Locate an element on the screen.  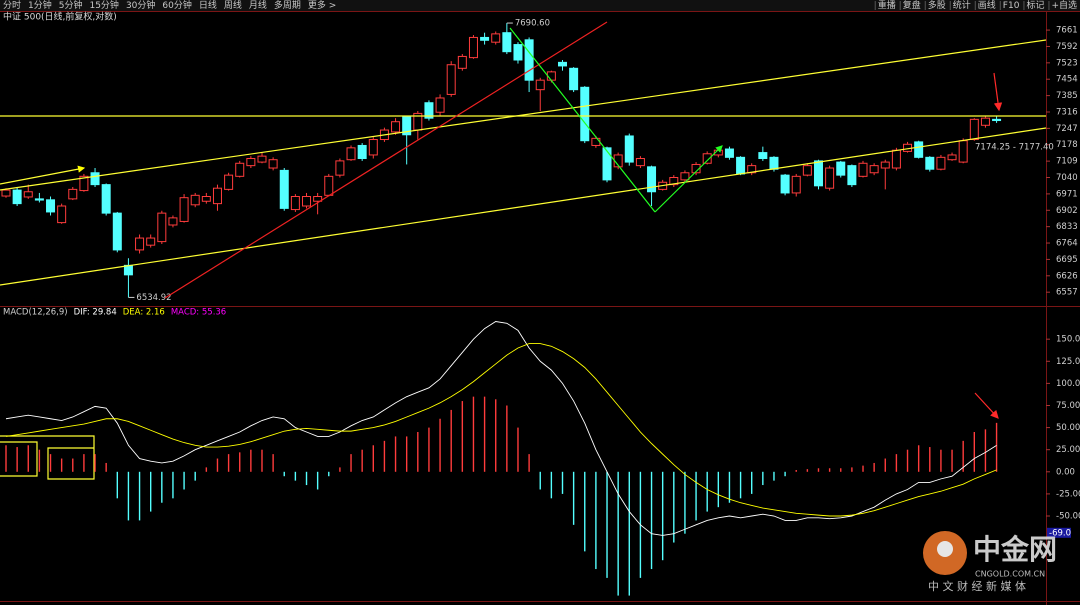
y-tick-label: 6695 is located at coordinates (1067, 260).